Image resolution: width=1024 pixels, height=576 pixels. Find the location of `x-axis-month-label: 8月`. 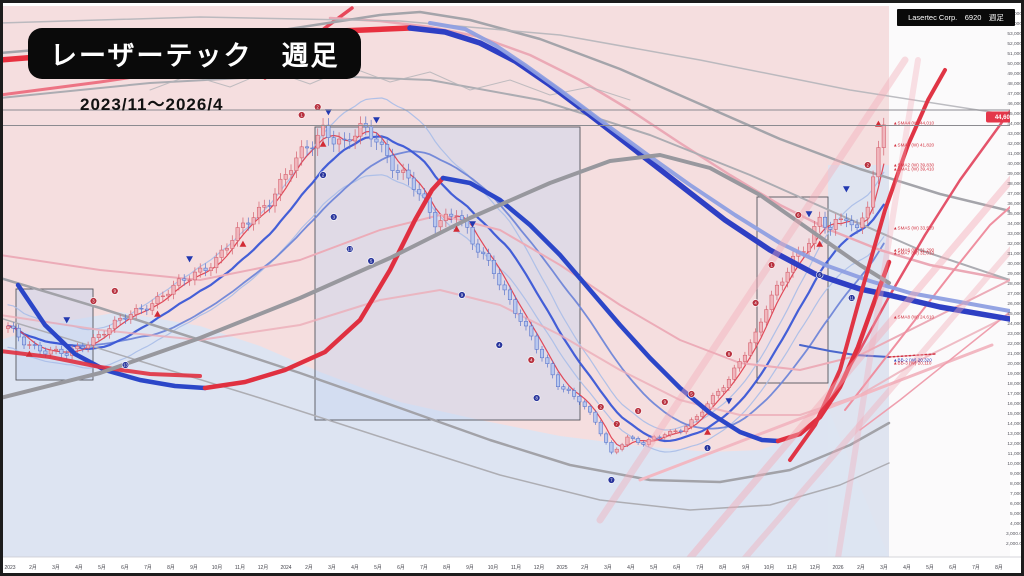

x-axis-month-label: 8月 is located at coordinates (447, 568).